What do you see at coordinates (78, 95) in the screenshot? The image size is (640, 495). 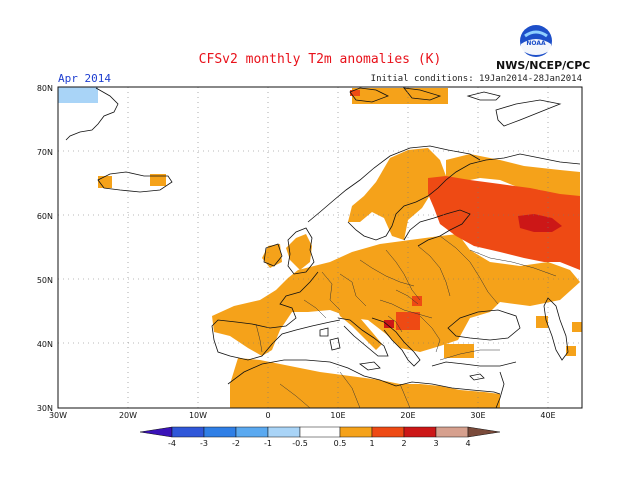 I see `anomaly-cool-light` at bounding box center [78, 95].